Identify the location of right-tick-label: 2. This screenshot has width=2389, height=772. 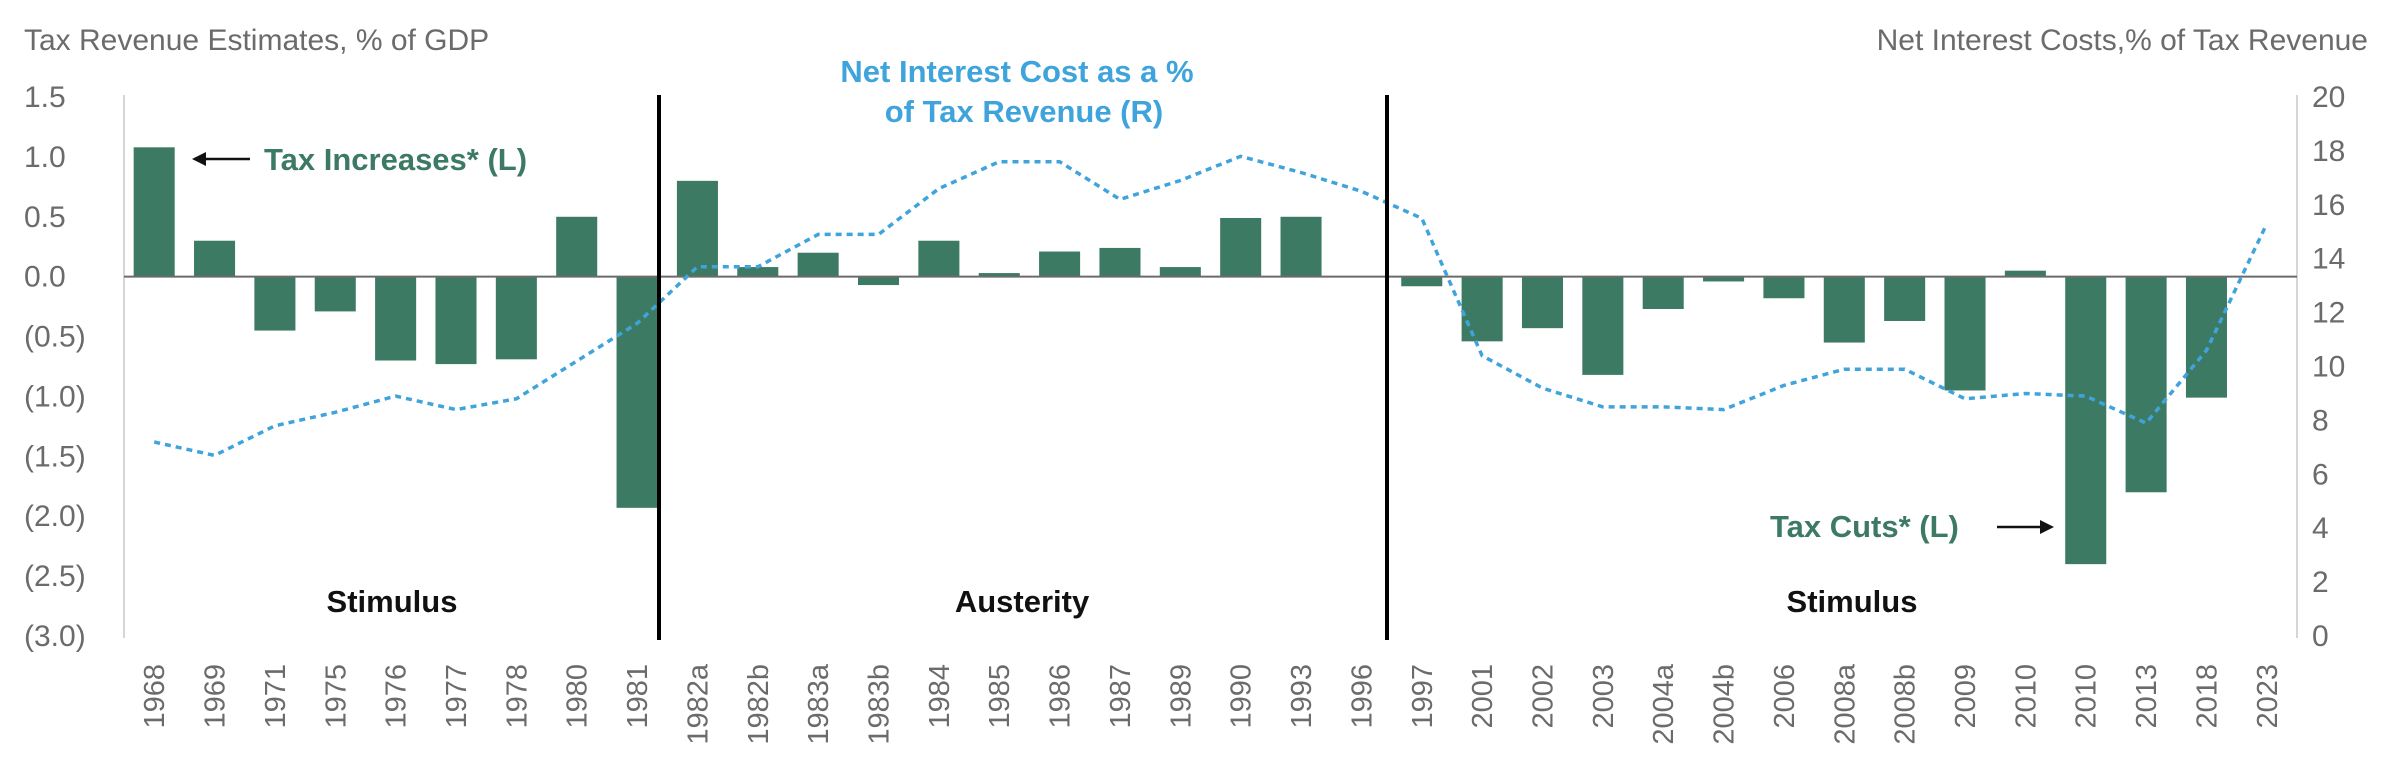
(2320, 582).